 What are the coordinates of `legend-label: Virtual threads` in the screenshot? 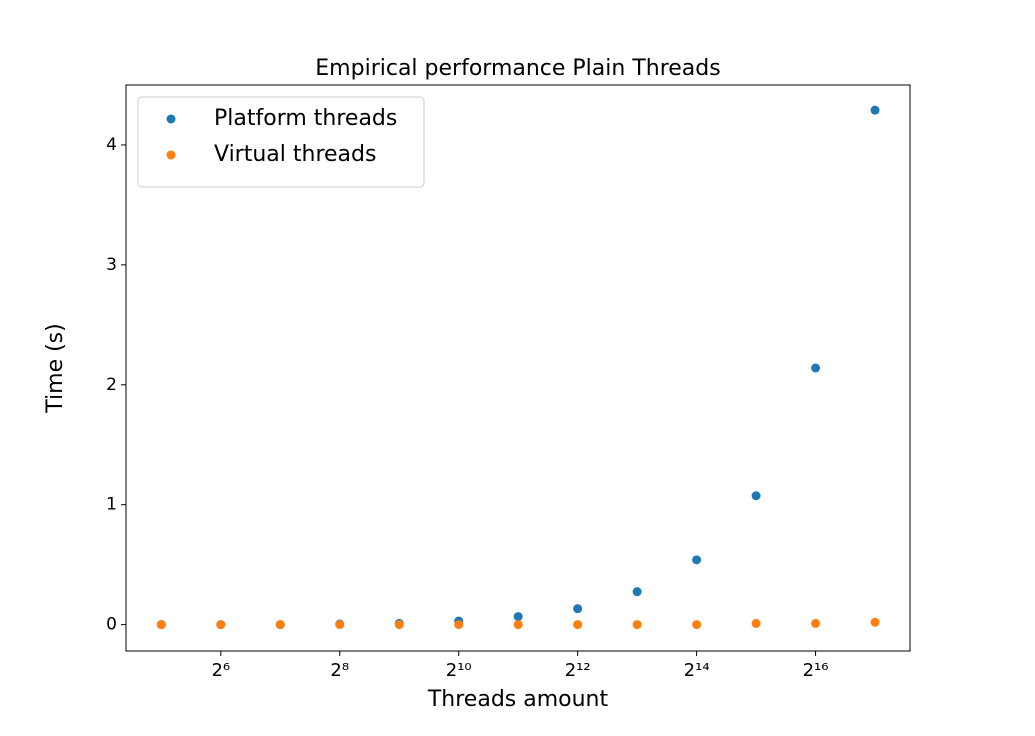 It's located at (295, 154).